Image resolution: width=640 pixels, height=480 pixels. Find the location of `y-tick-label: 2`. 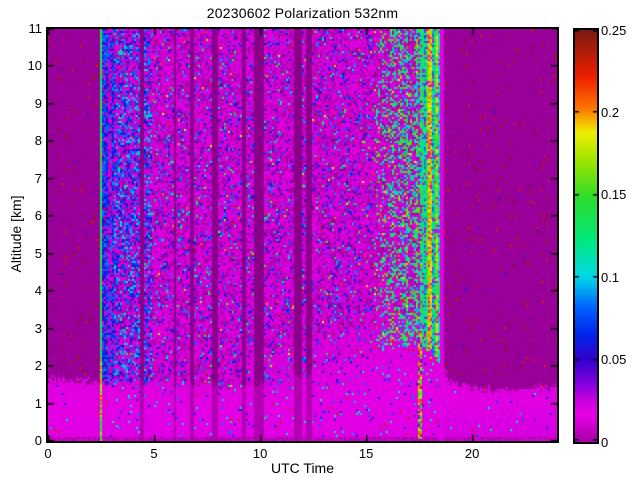

y-tick-label: 2 is located at coordinates (38, 366).